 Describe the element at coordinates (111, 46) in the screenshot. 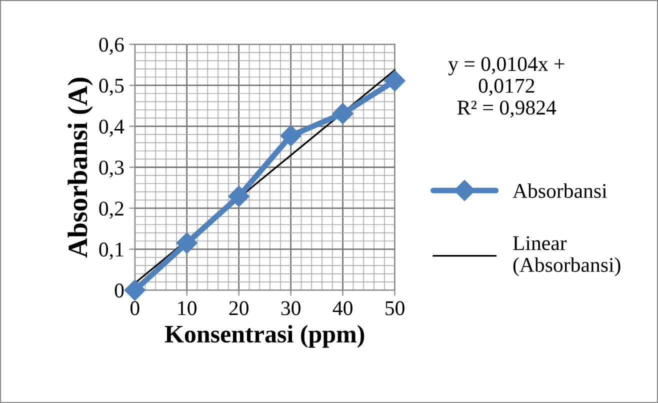

I see `y-tick-label: 0,6` at that location.